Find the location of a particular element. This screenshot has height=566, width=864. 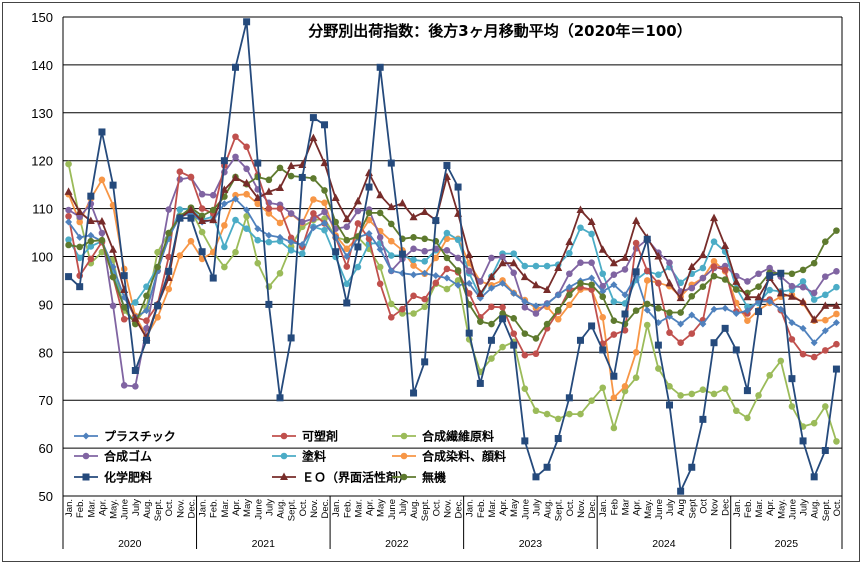

month-tick-label: July is located at coordinates (136, 507).